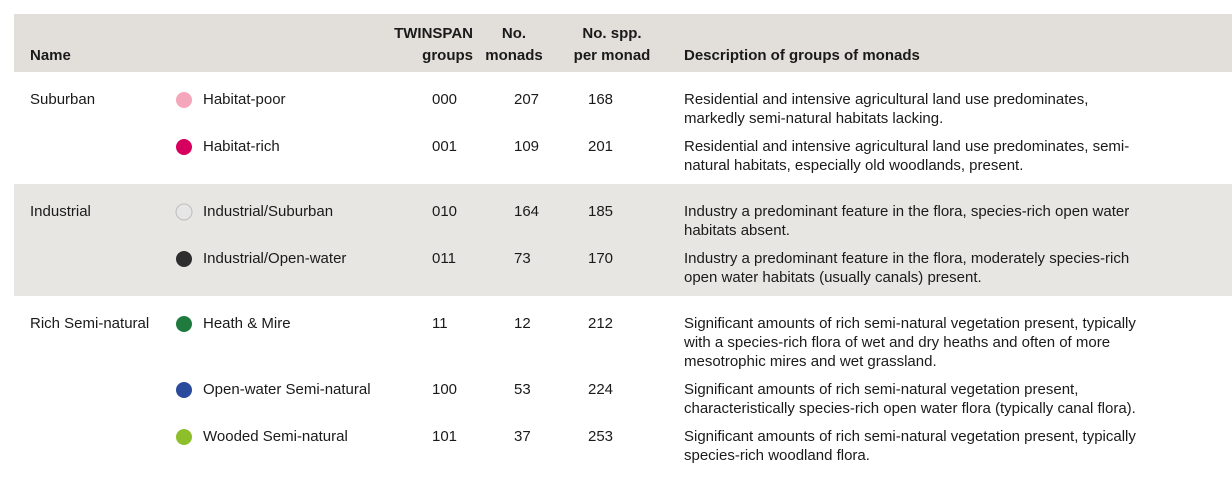  I want to click on twinspan: 000, so click(444, 99).